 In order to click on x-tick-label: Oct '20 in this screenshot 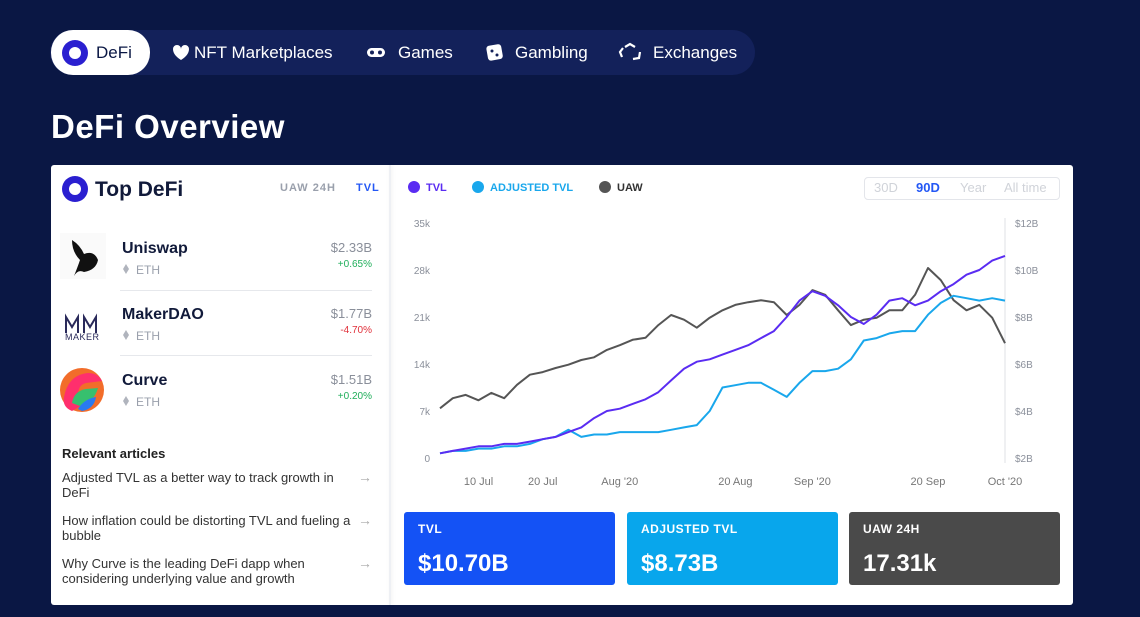, I will do `click(1005, 482)`.